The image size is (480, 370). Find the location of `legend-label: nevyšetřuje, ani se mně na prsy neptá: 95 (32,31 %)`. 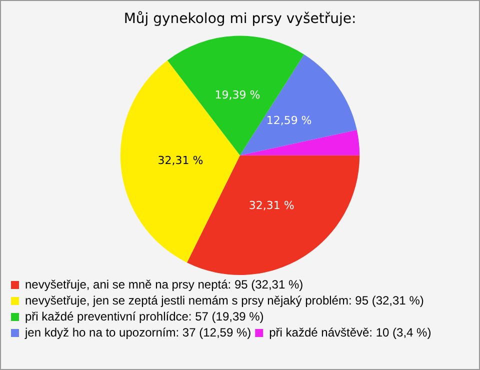

legend-label: nevyšetřuje, ani se mně na prsy neptá: 95 (32,31 %) is located at coordinates (164, 284).